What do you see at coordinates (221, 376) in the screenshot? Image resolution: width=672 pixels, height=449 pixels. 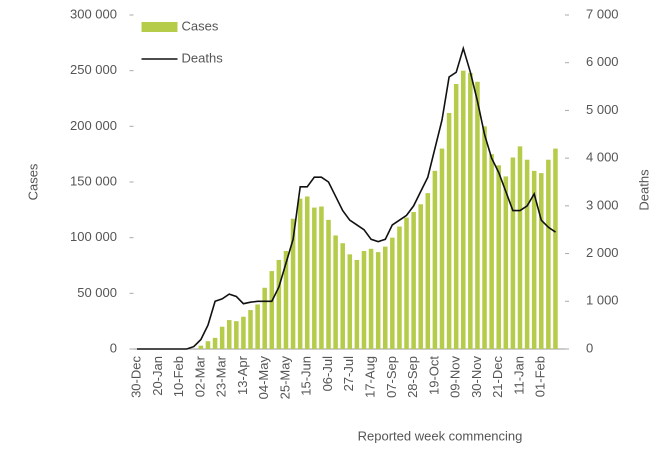 I see `x-tick-label: 23-Mar` at bounding box center [221, 376].